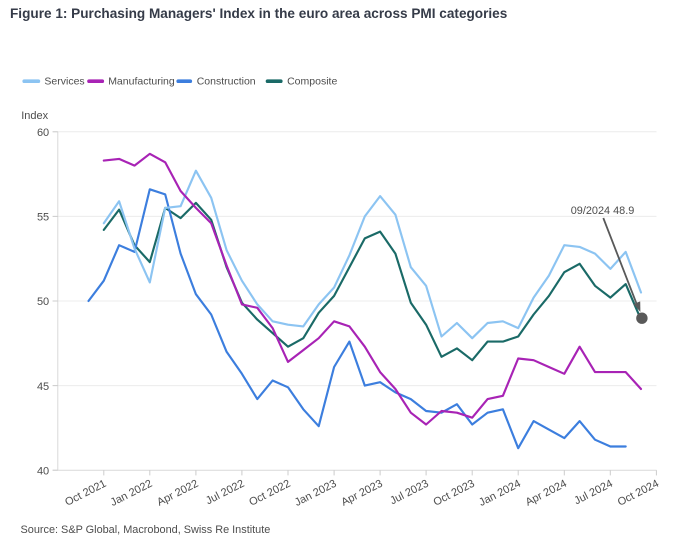  Describe the element at coordinates (43, 218) in the screenshot. I see `svg-text: 55` at that location.